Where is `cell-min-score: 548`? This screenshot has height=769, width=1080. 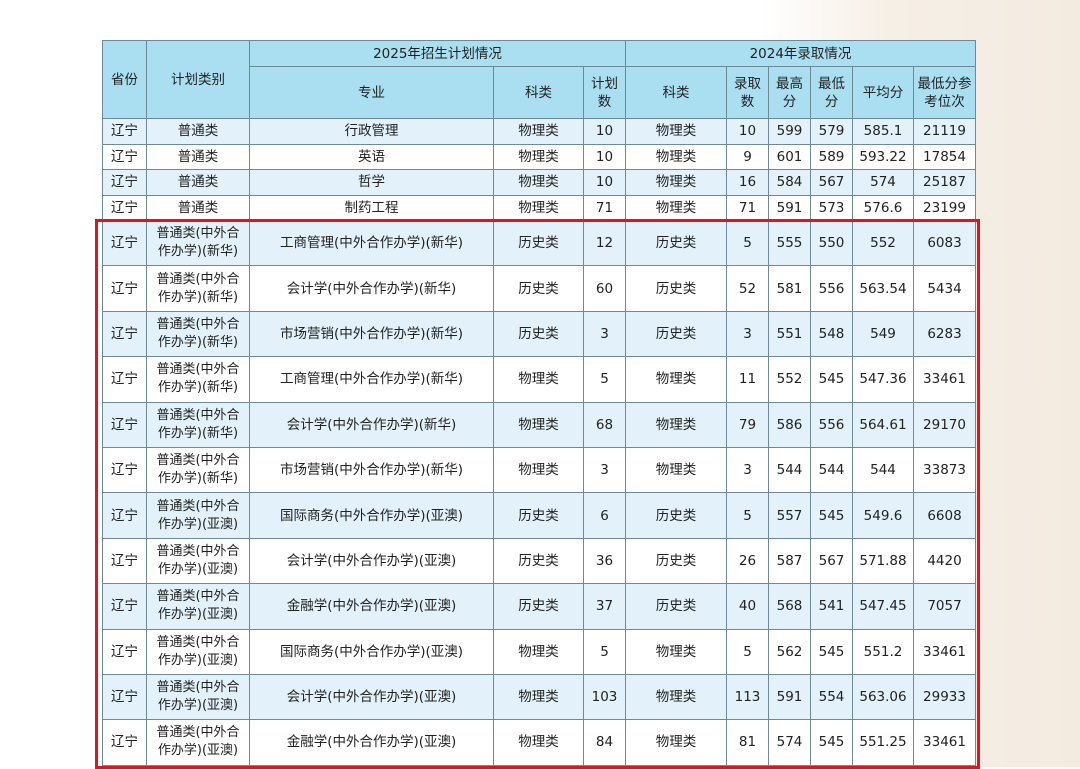
cell-min-score: 548 is located at coordinates (831, 334).